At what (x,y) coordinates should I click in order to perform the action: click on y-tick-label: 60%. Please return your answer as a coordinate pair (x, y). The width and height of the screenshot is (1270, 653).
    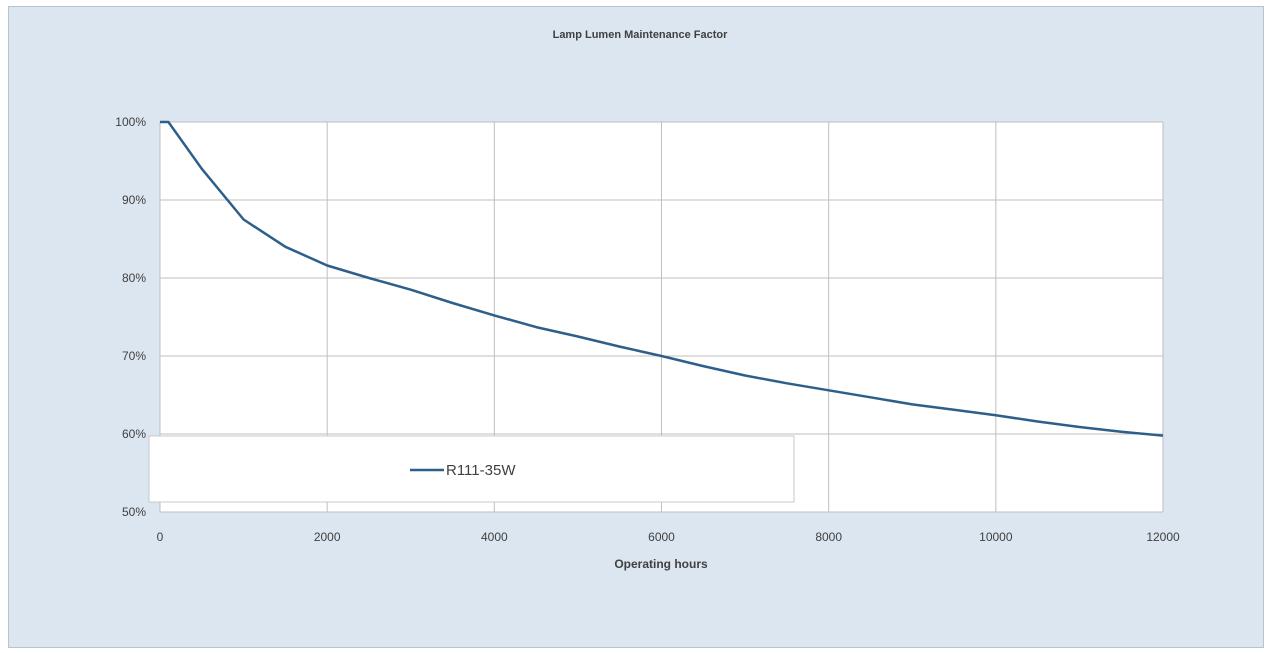
    Looking at the image, I should click on (134, 434).